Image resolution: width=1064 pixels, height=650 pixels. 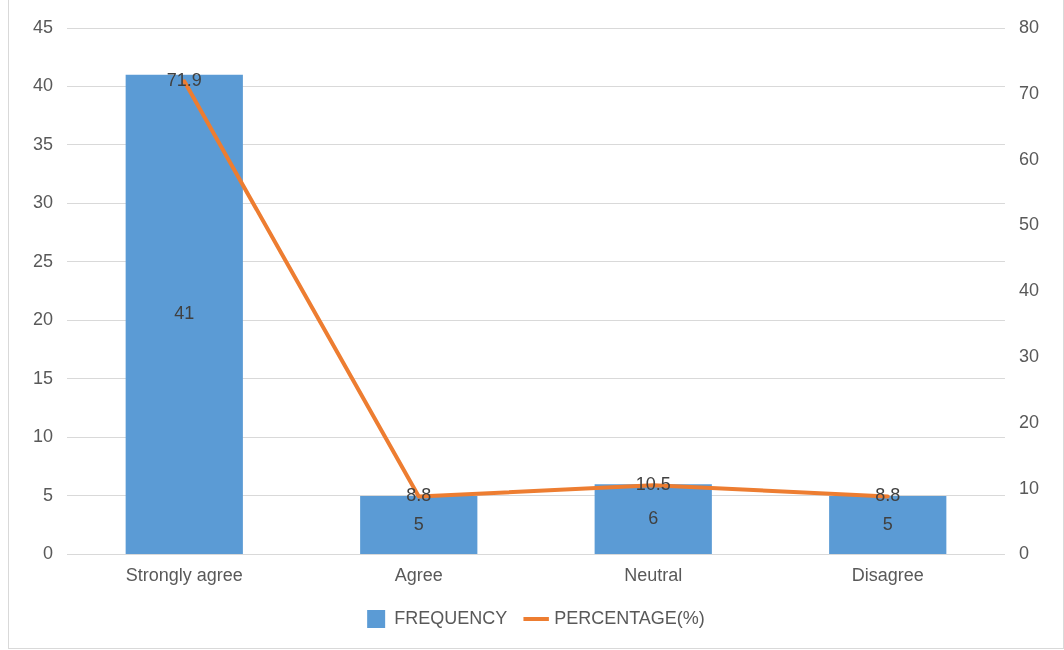 I want to click on data-label: 6, so click(x=653, y=518).